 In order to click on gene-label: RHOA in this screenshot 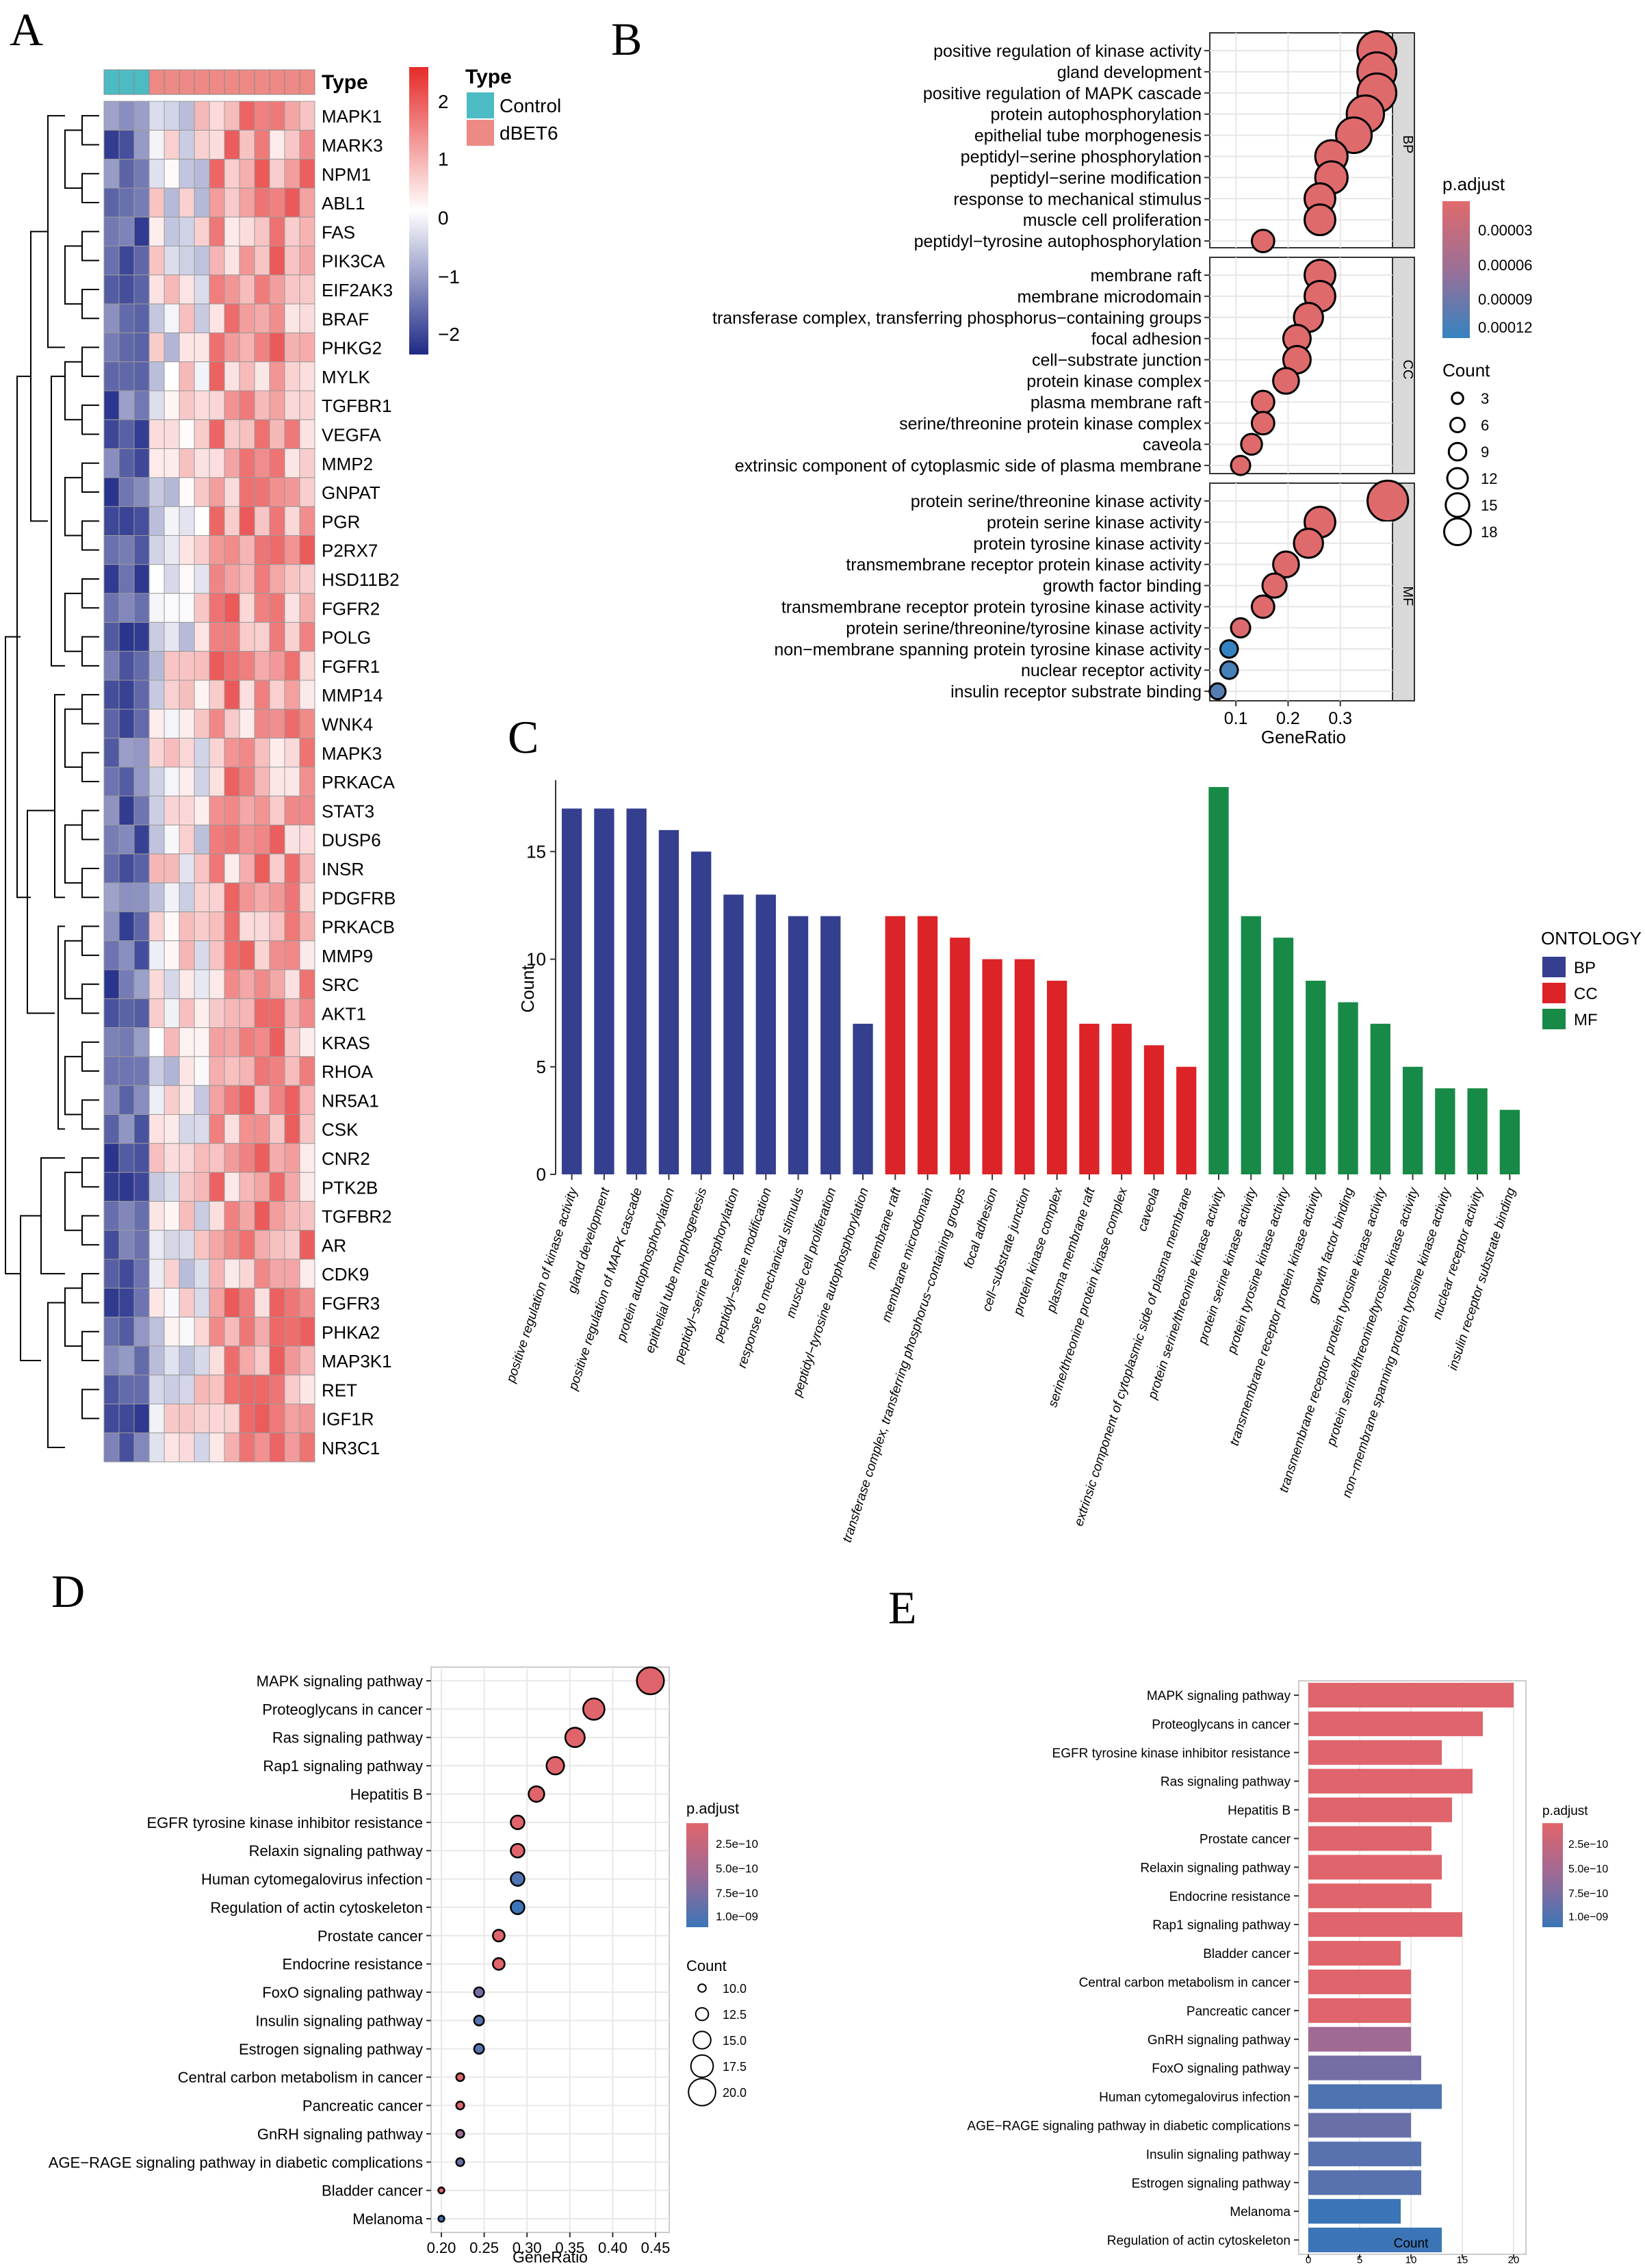, I will do `click(348, 1071)`.